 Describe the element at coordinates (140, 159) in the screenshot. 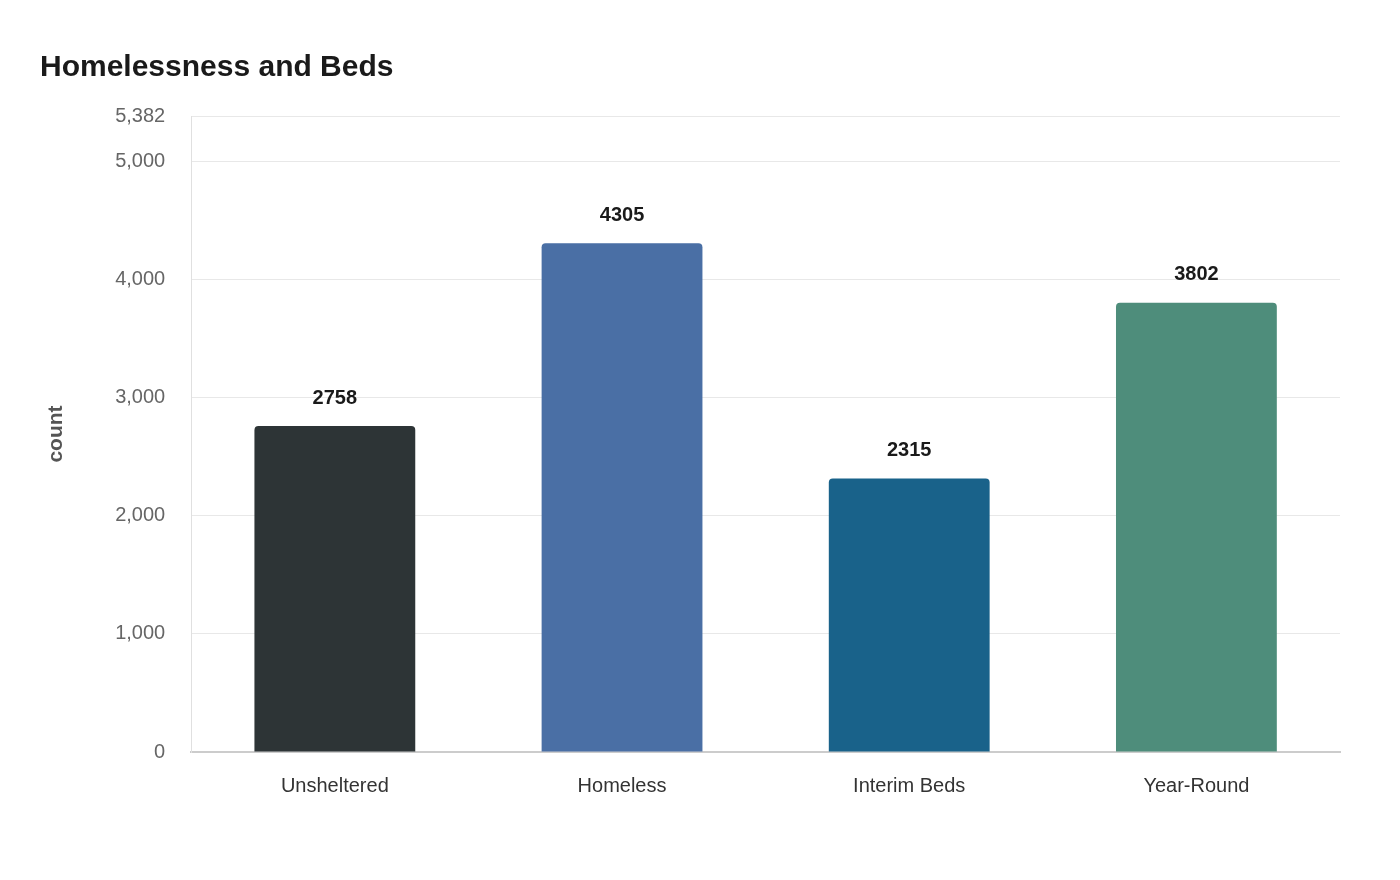

I see `y-tick-label: 5,000` at that location.